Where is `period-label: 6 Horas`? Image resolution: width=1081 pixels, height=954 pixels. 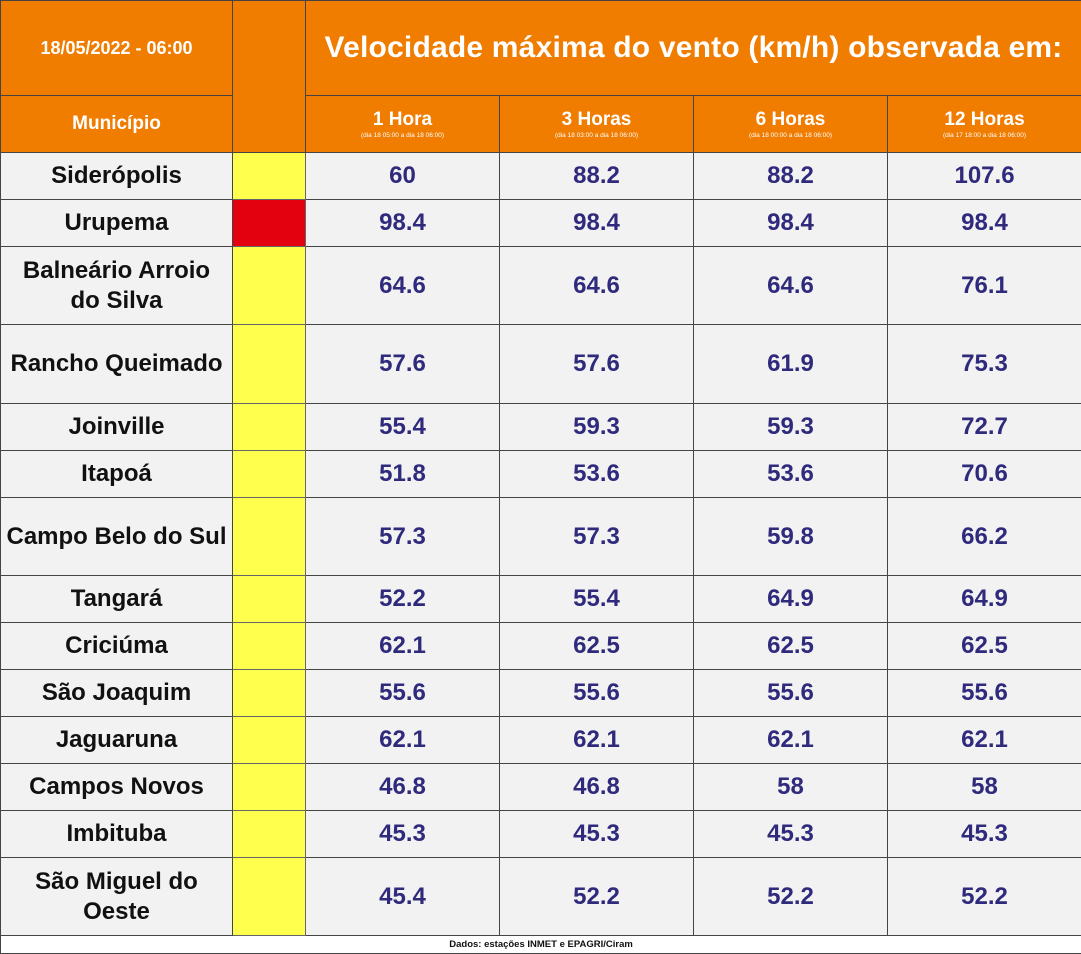
period-label: 6 Horas is located at coordinates (790, 119).